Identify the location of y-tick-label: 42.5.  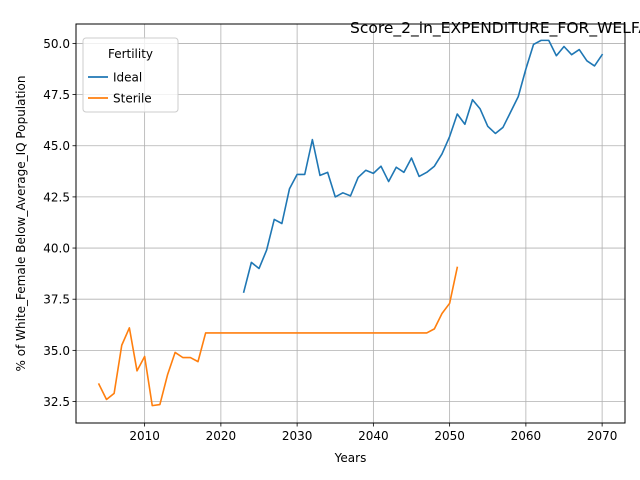
(56, 197).